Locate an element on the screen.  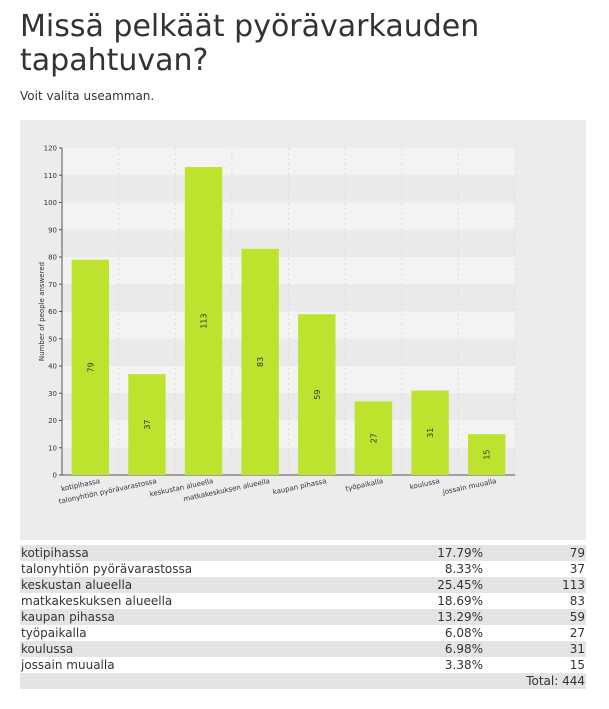
y-tick-label: 30 is located at coordinates (52, 394).